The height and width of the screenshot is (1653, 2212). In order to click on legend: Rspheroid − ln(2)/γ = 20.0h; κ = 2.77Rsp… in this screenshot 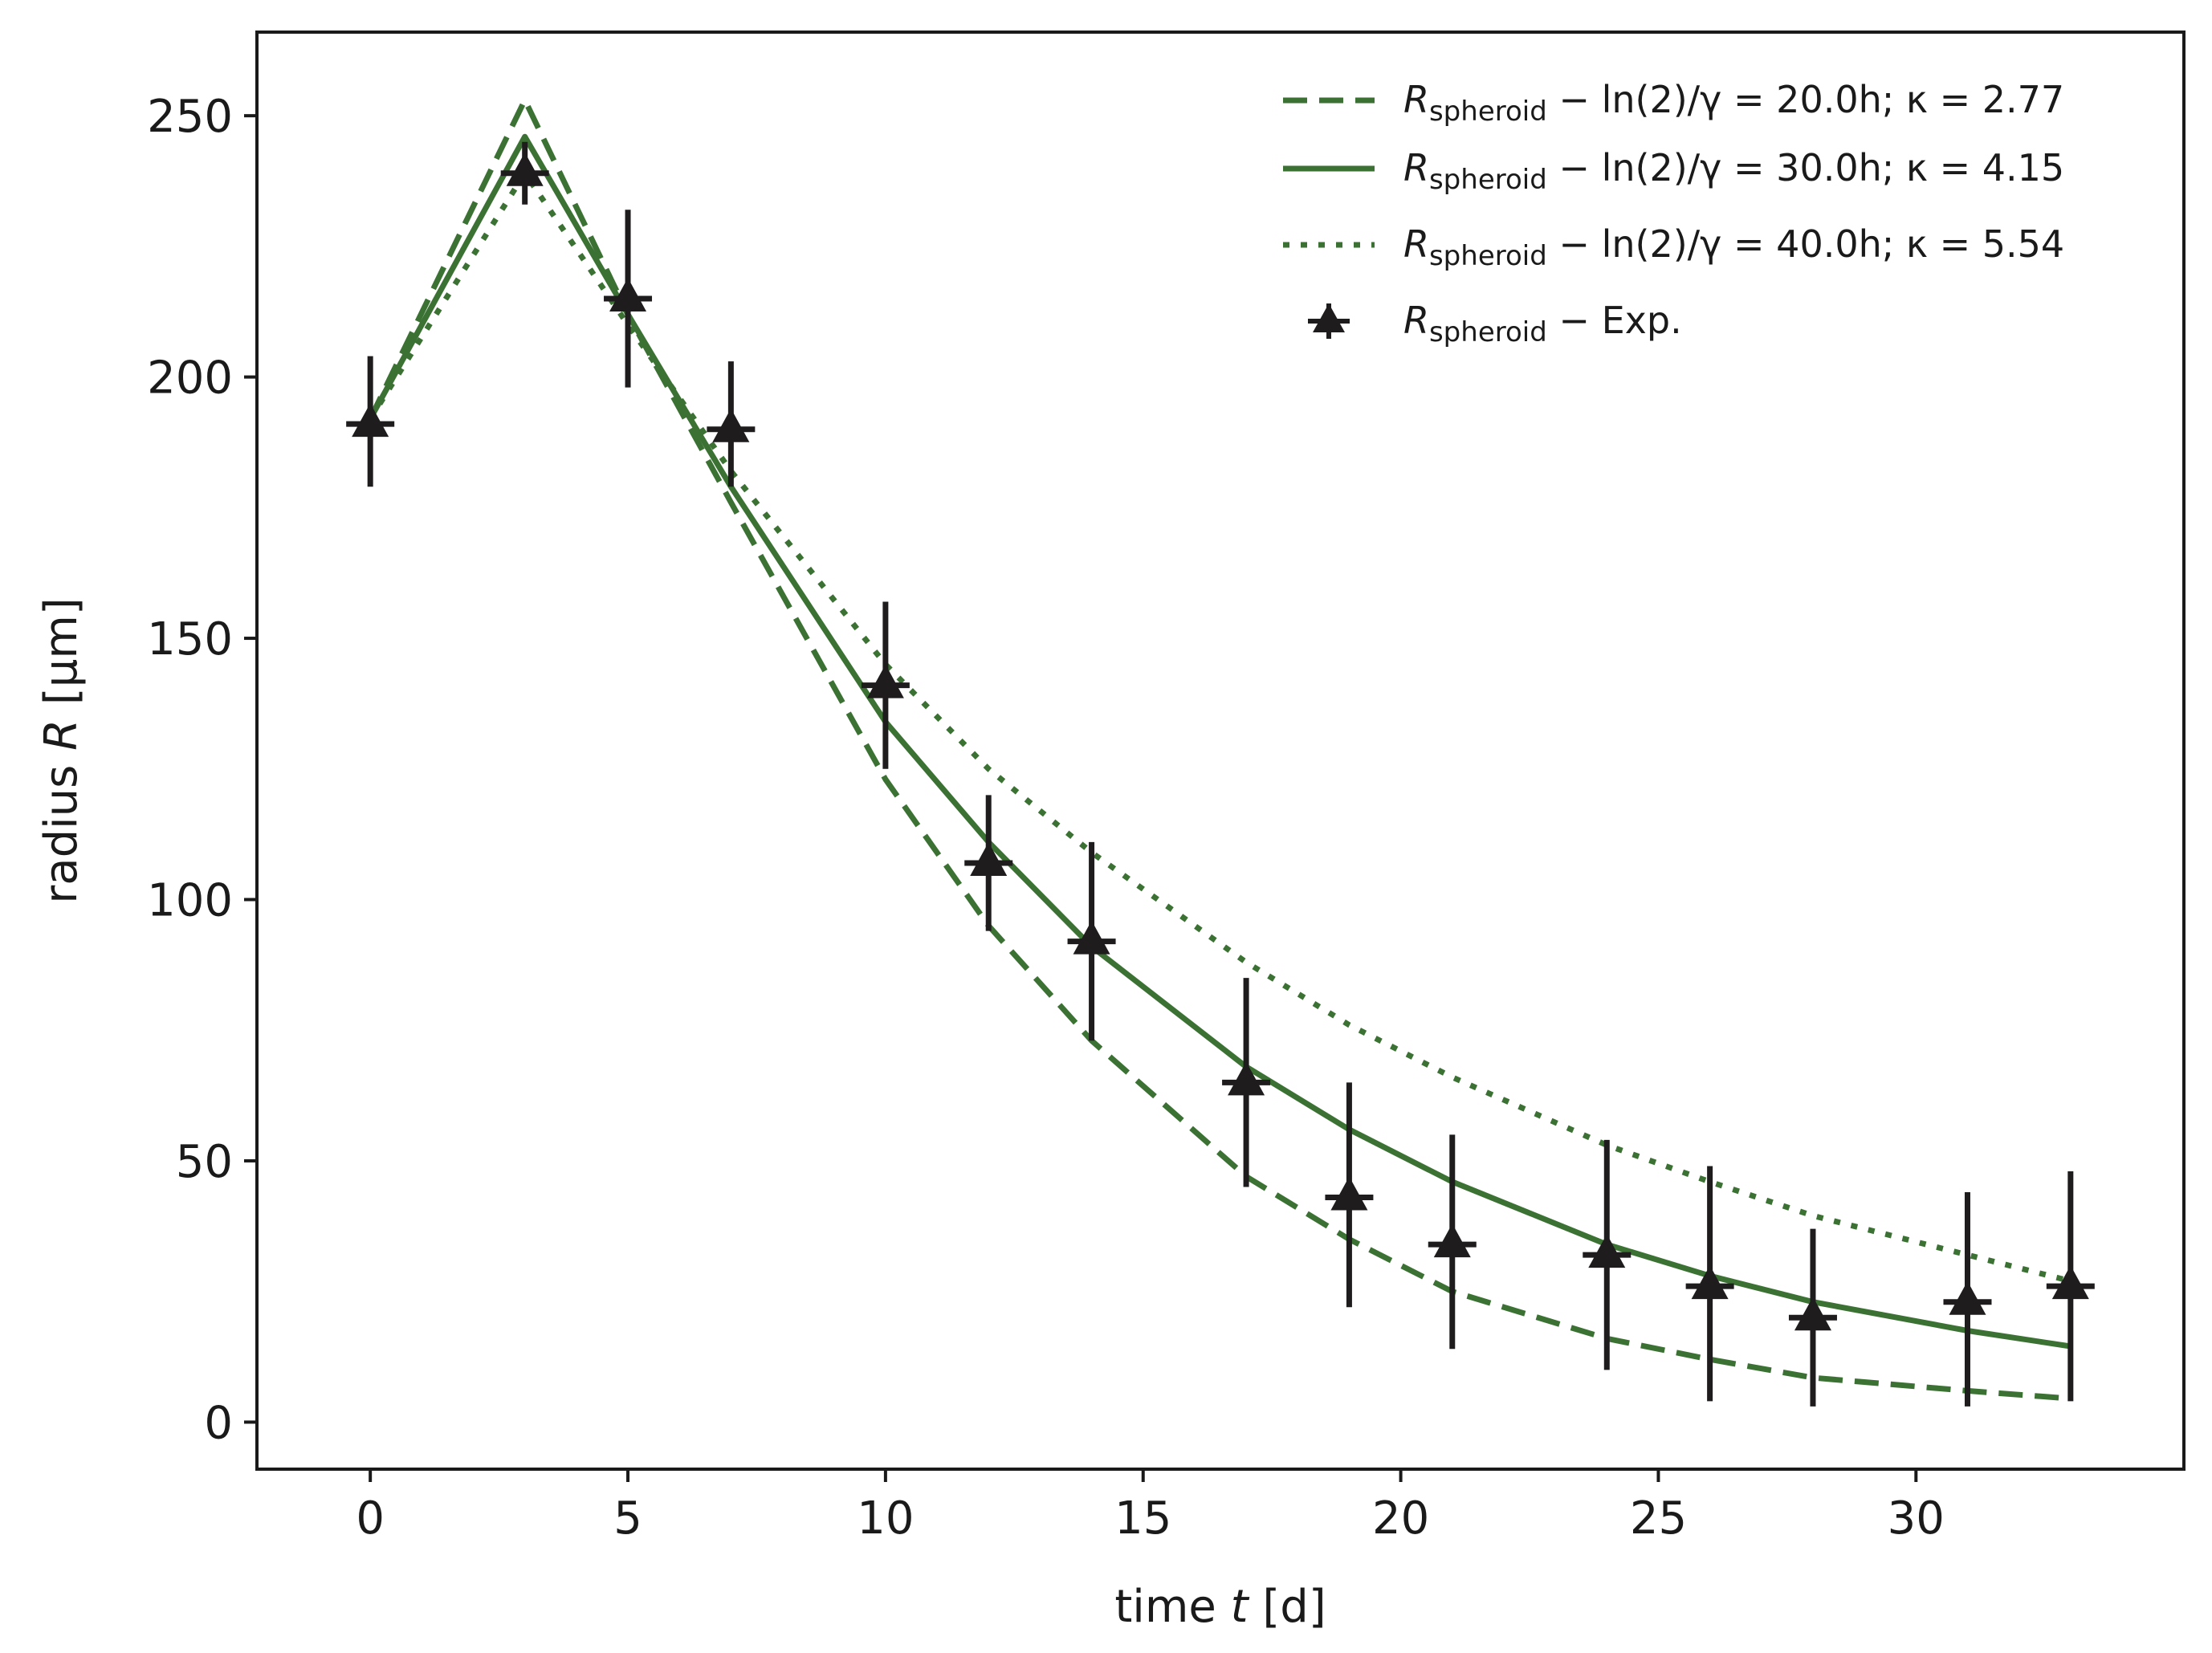, I will do `click(1674, 213)`.